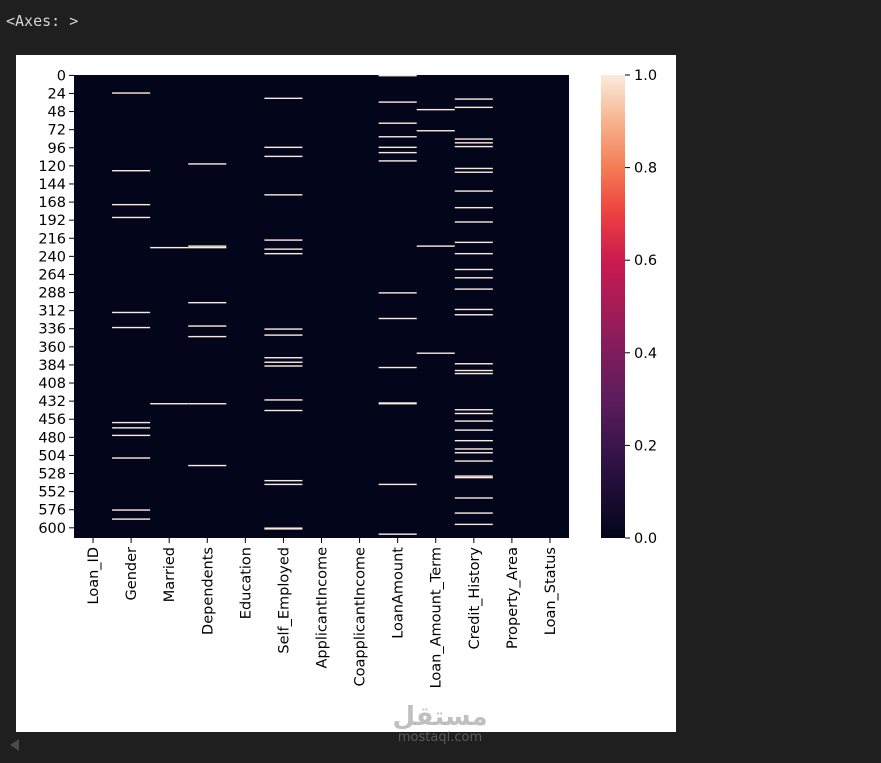  I want to click on watermark-logo: مستقل, so click(440, 717).